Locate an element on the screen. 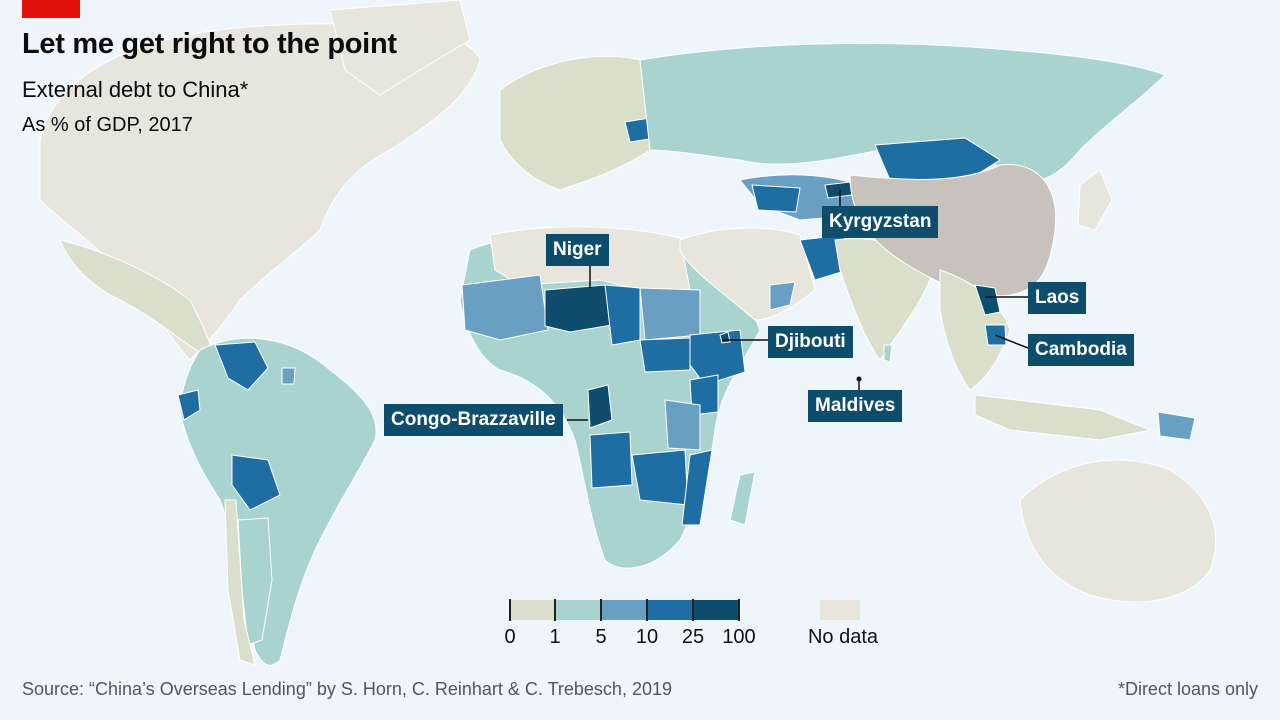 The image size is (1280, 720). country-madagascar is located at coordinates (742, 498).